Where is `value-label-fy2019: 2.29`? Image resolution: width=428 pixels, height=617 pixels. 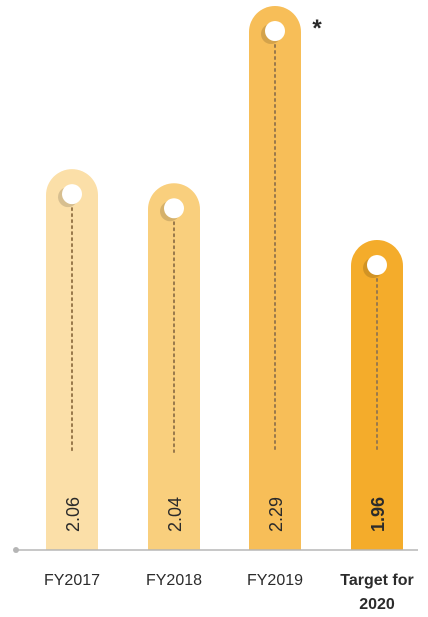 value-label-fy2019: 2.29 is located at coordinates (276, 514).